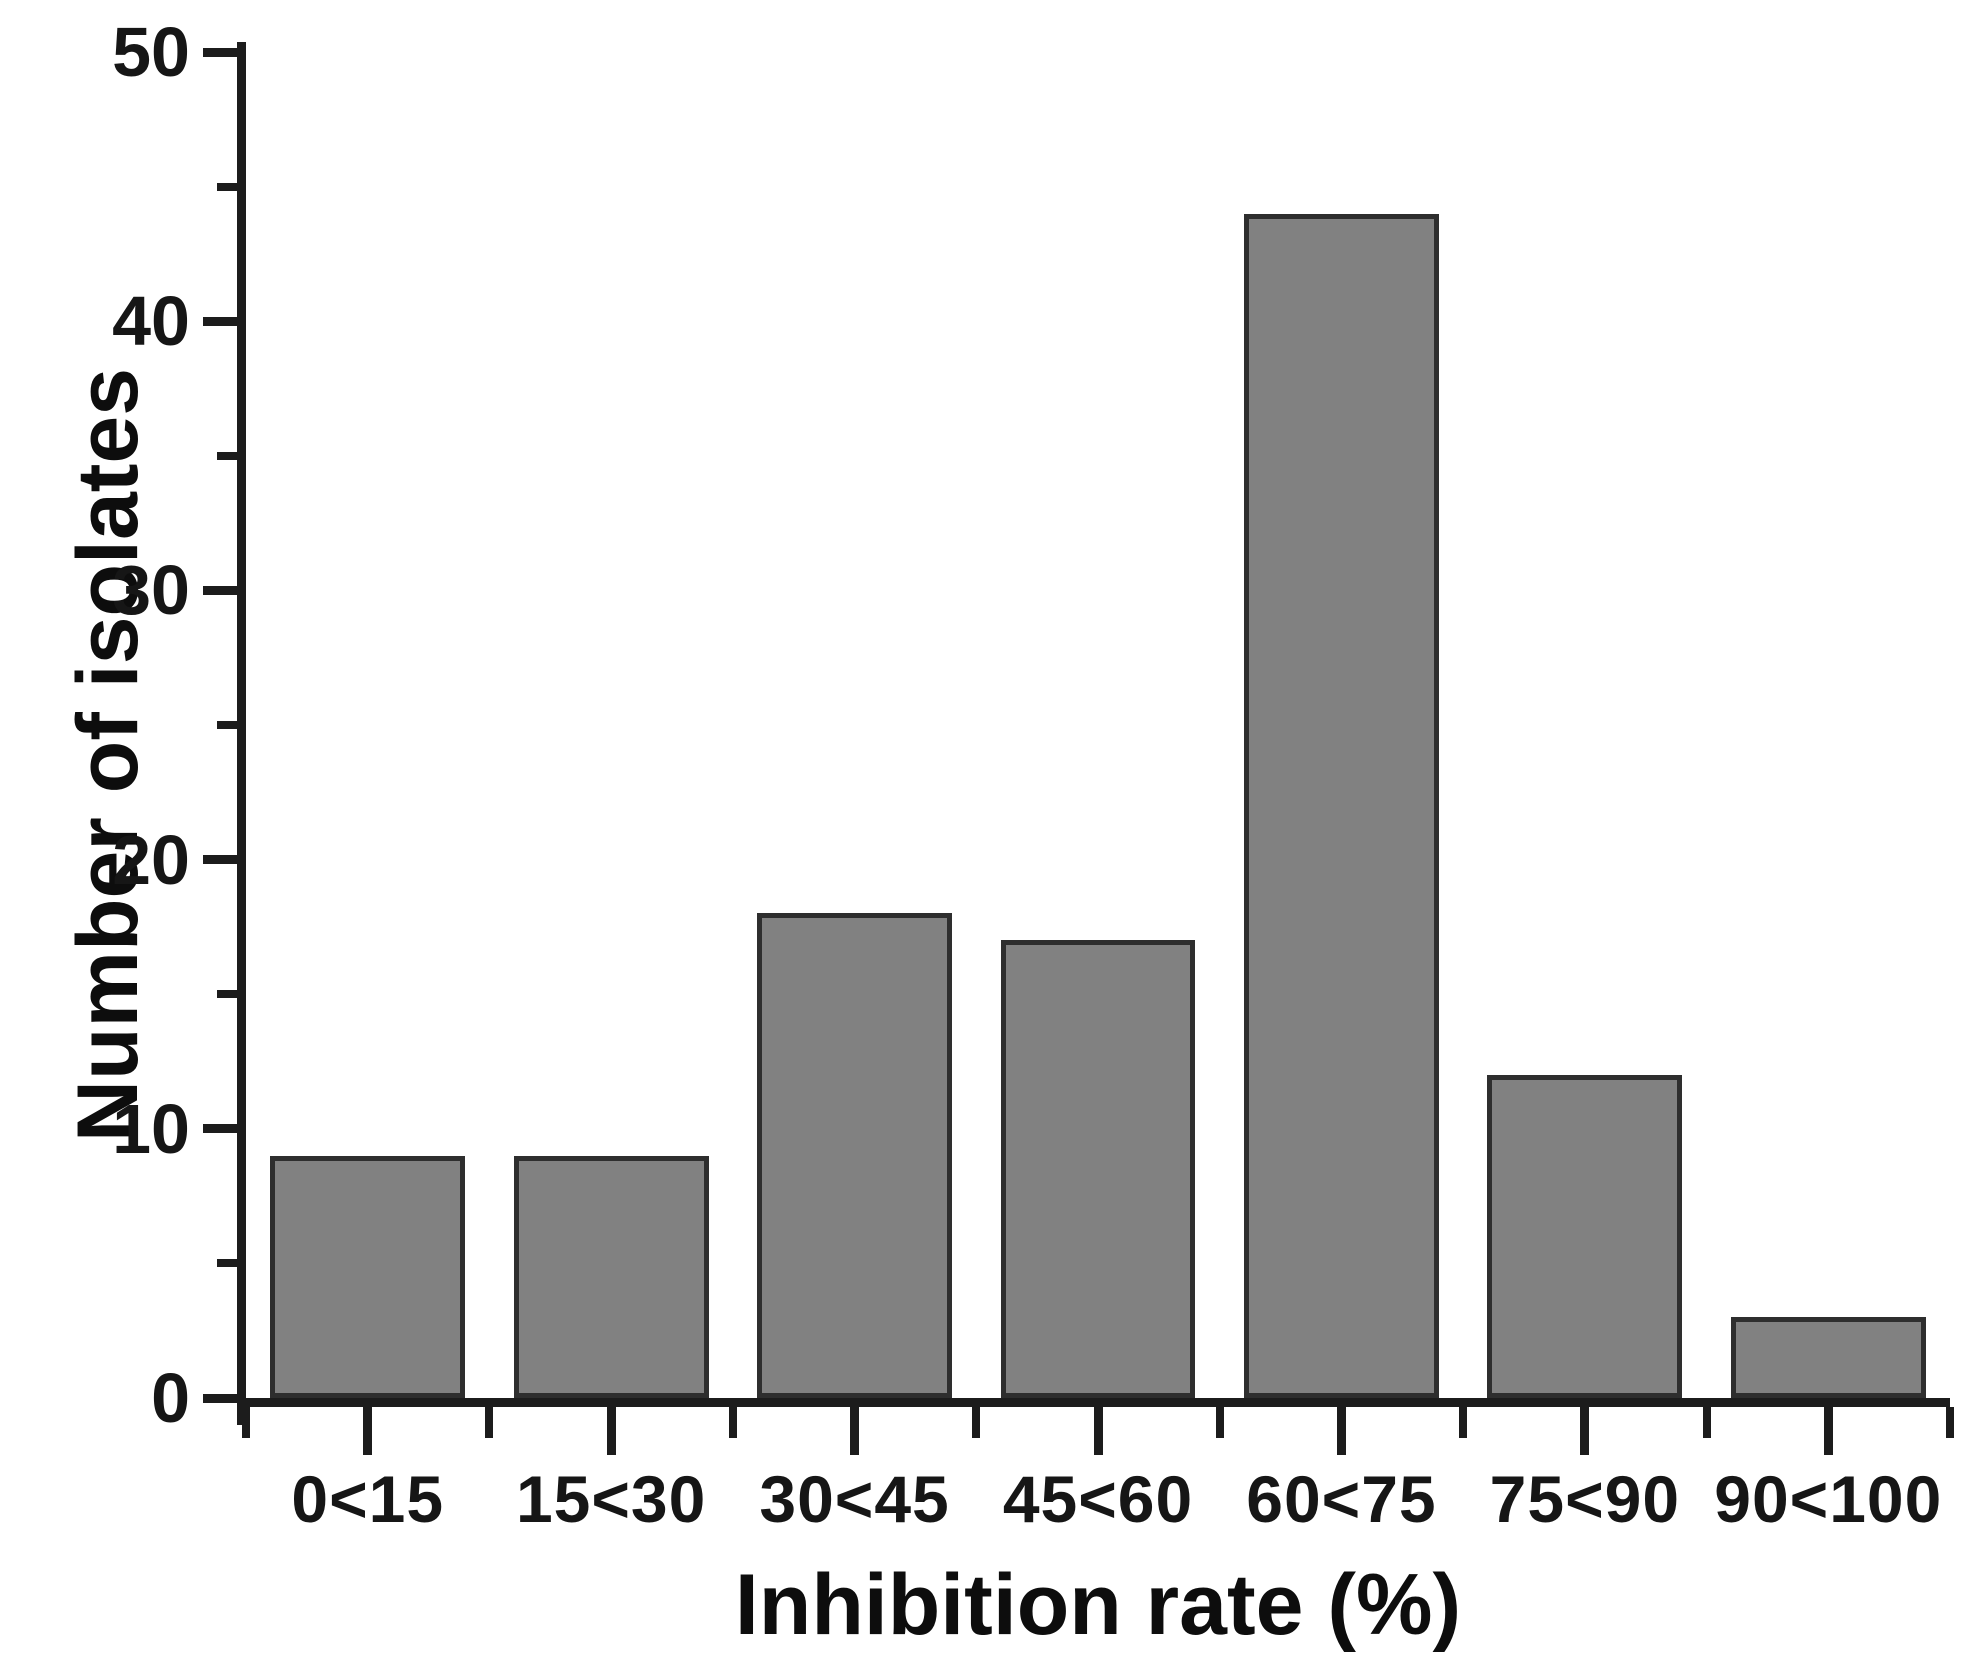 This screenshot has width=1986, height=1664. Describe the element at coordinates (1828, 1499) in the screenshot. I see `x-tick-label: 90<100` at that location.